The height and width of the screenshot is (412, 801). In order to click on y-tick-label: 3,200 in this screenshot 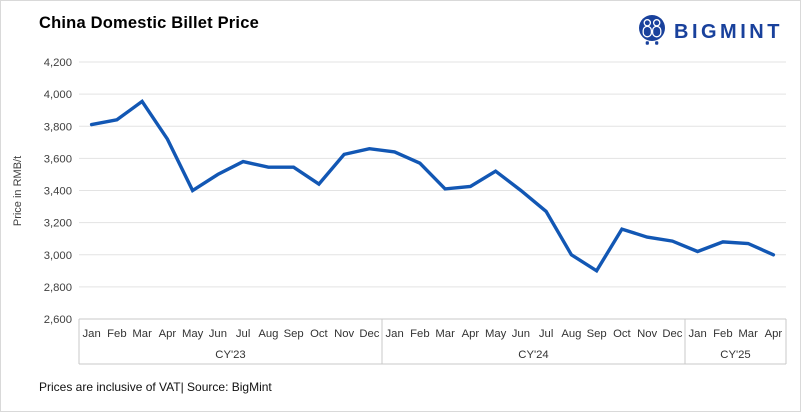, I will do `click(58, 224)`.